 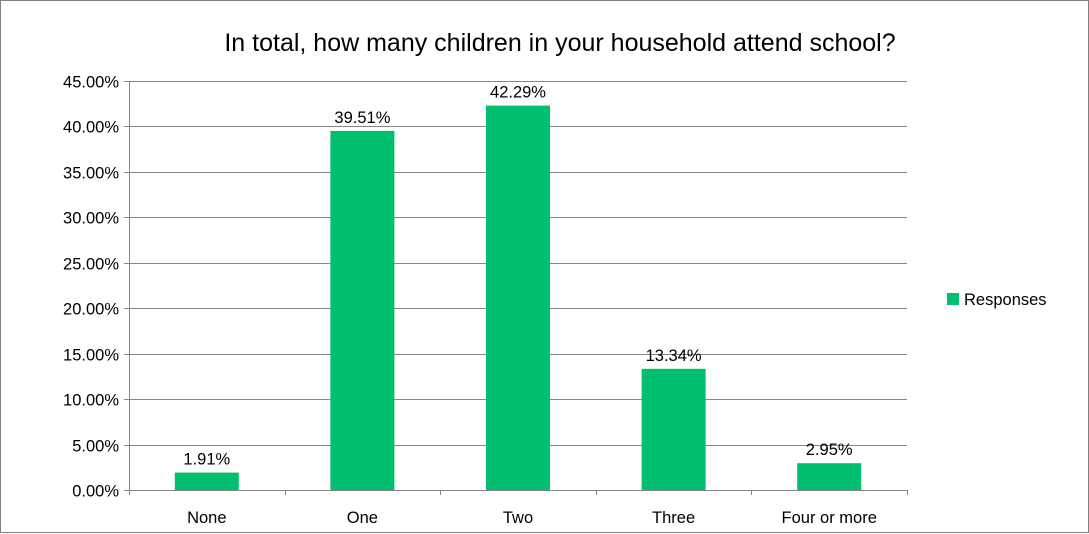 I want to click on legend: Responses, so click(x=997, y=300).